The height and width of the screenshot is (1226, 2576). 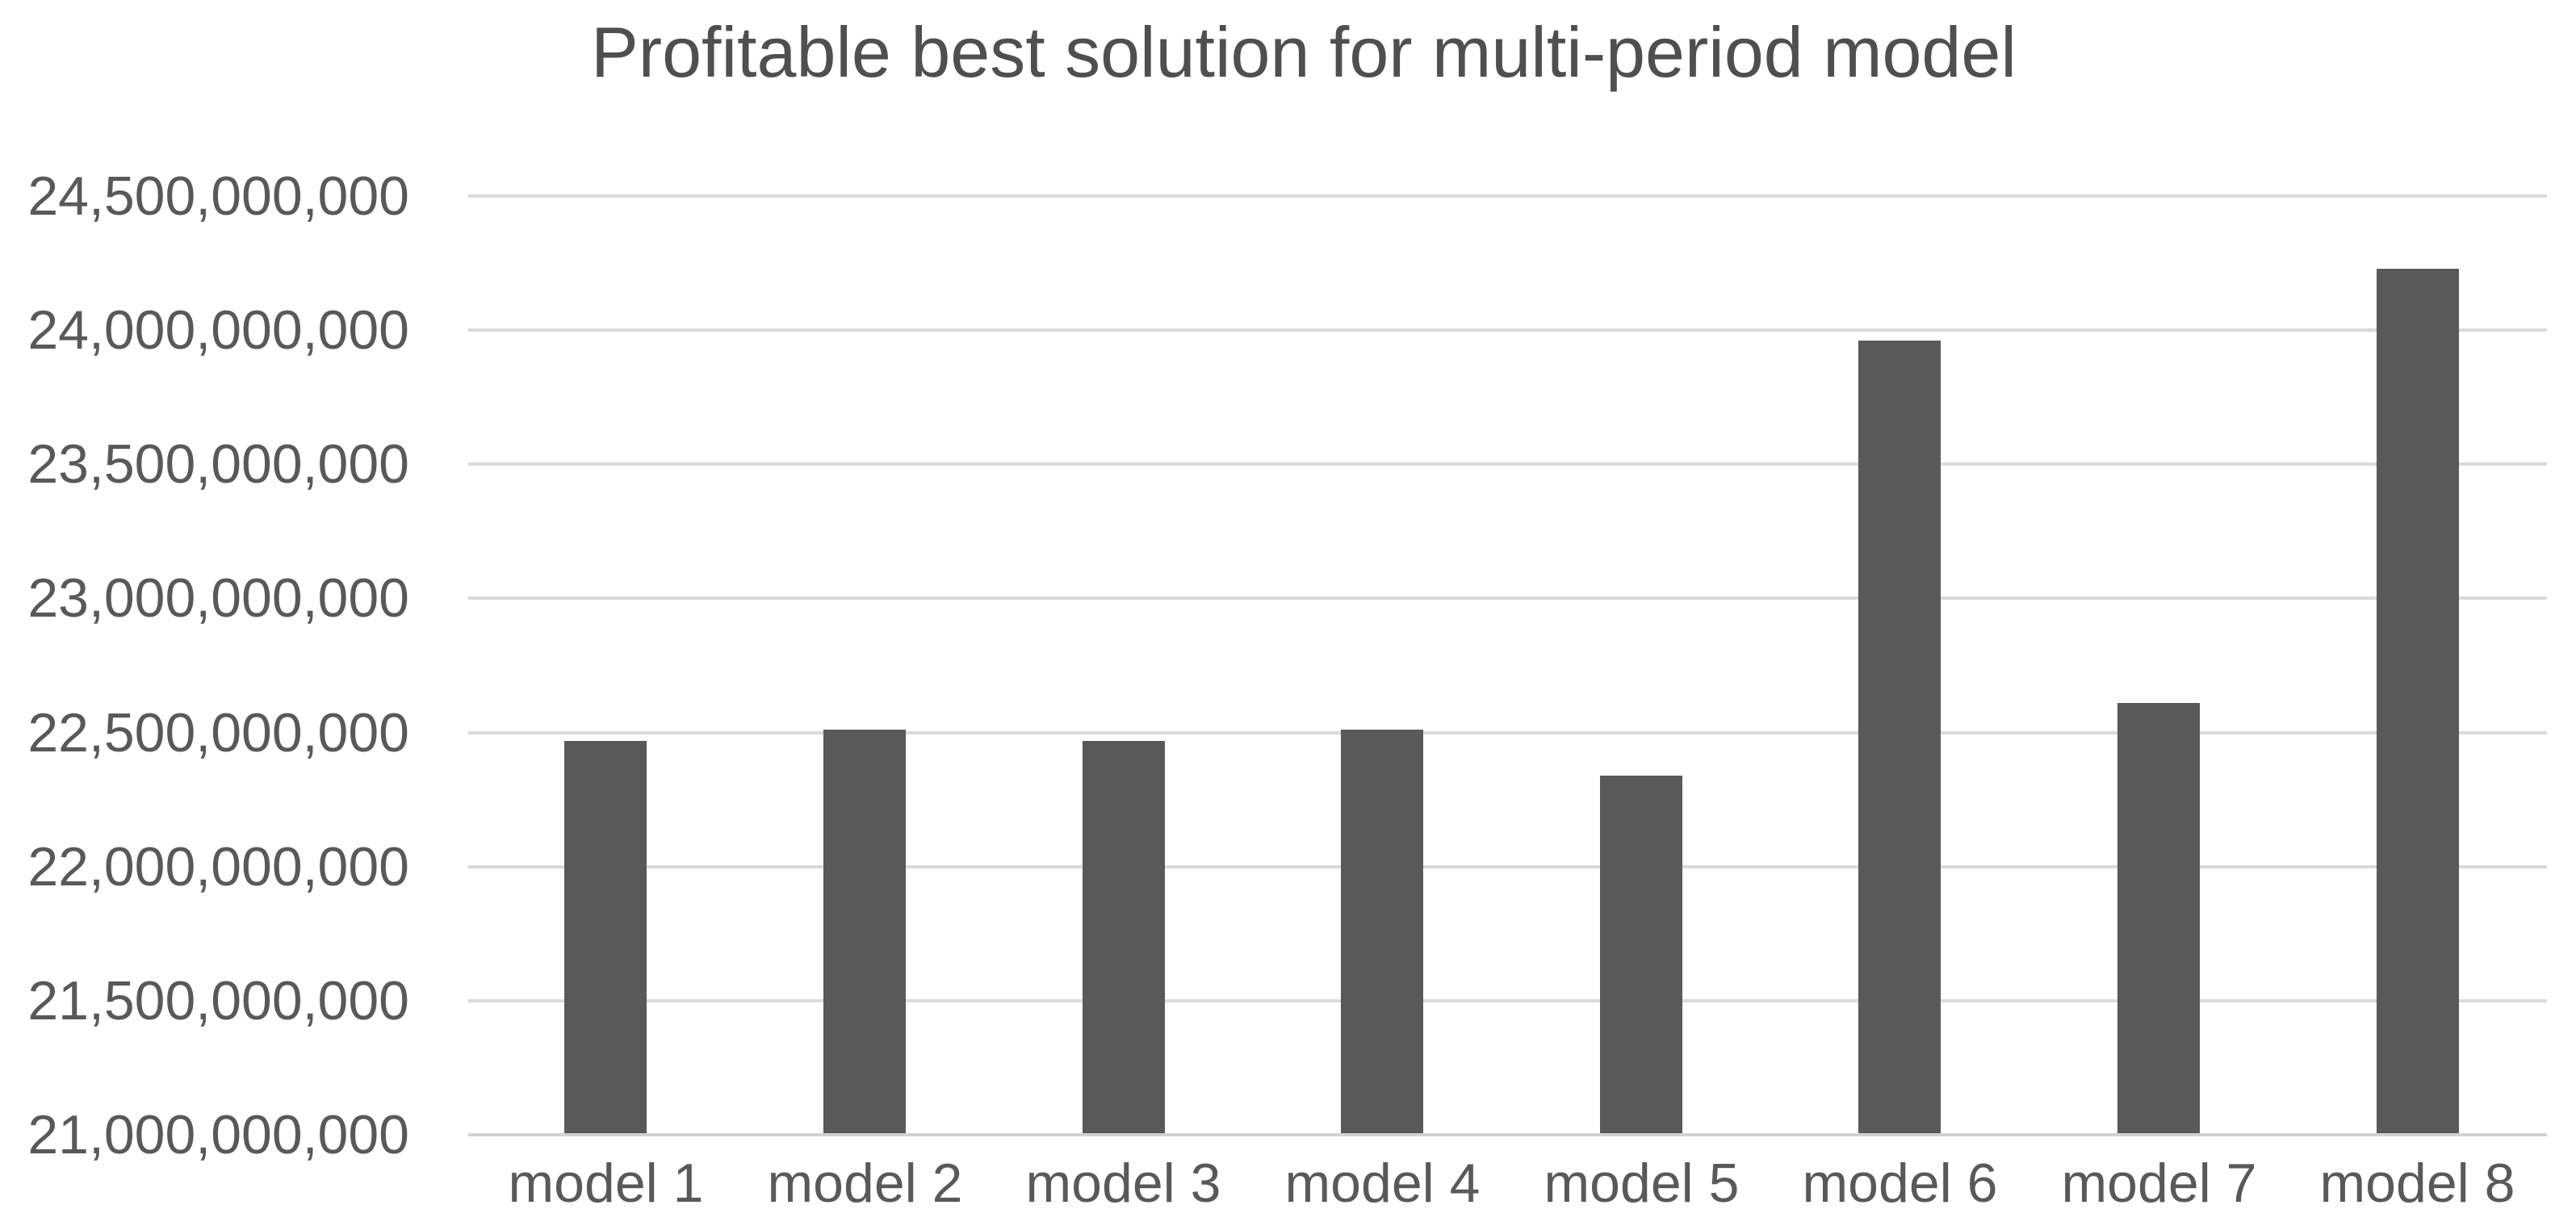 I want to click on y-tick-label: 21,000,000,000, so click(x=218, y=1134).